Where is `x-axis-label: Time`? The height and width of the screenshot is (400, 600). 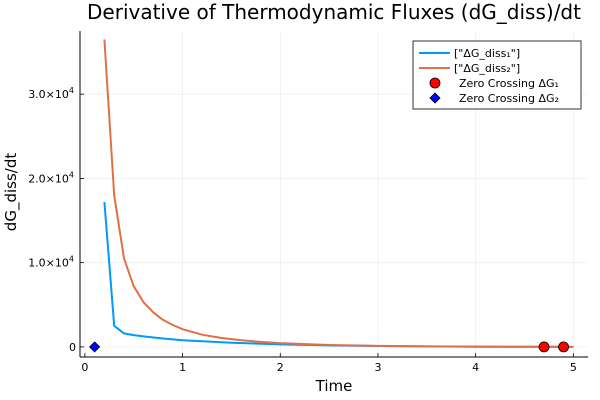
x-axis-label: Time is located at coordinates (334, 386).